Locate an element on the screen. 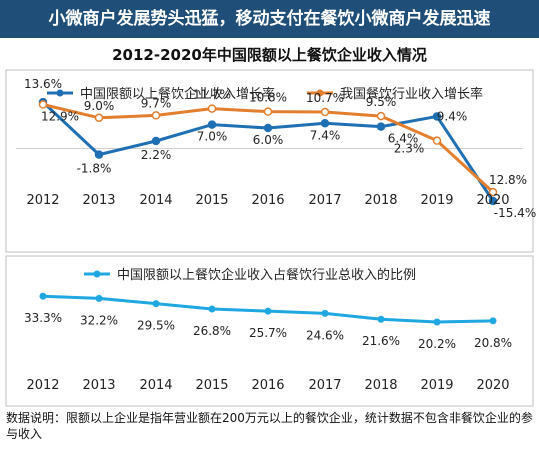 The image size is (539, 451). data-label: 9.7% is located at coordinates (156, 103).